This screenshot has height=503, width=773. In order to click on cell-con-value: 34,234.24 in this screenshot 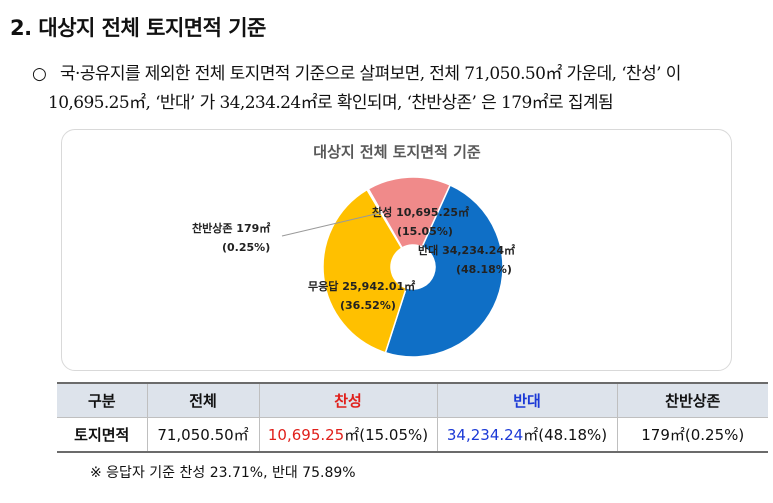, I will do `click(485, 435)`.